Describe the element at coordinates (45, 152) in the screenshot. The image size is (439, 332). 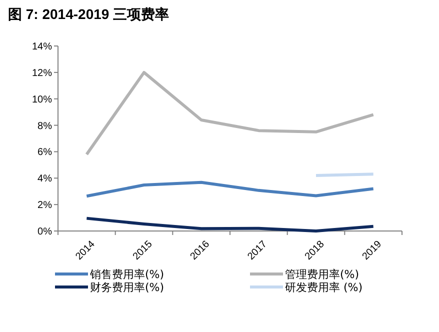
I see `y-tick-label: 6%` at that location.